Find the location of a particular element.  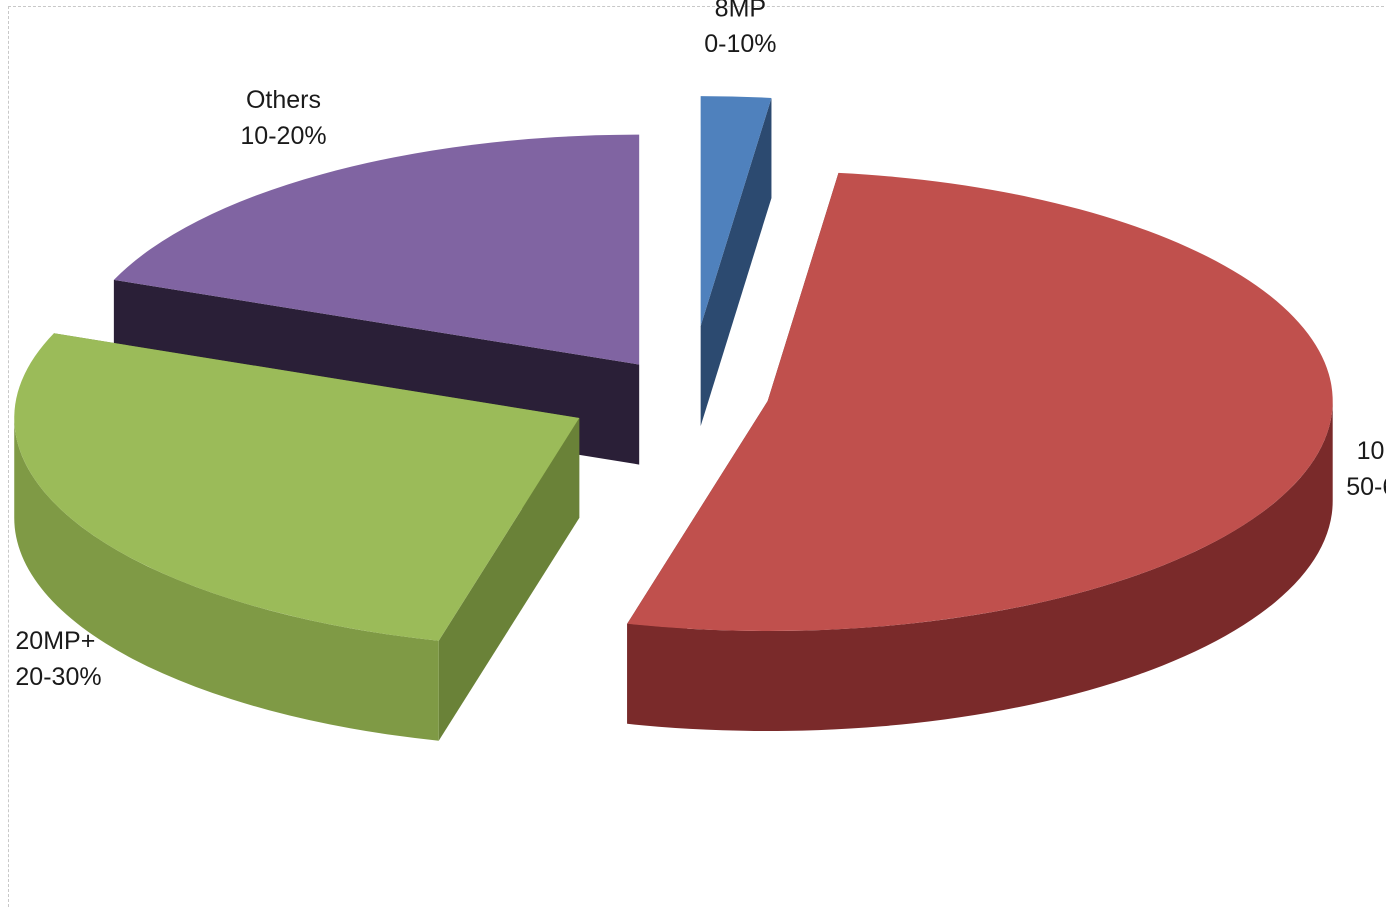

slice-8mp is located at coordinates (736, 261).